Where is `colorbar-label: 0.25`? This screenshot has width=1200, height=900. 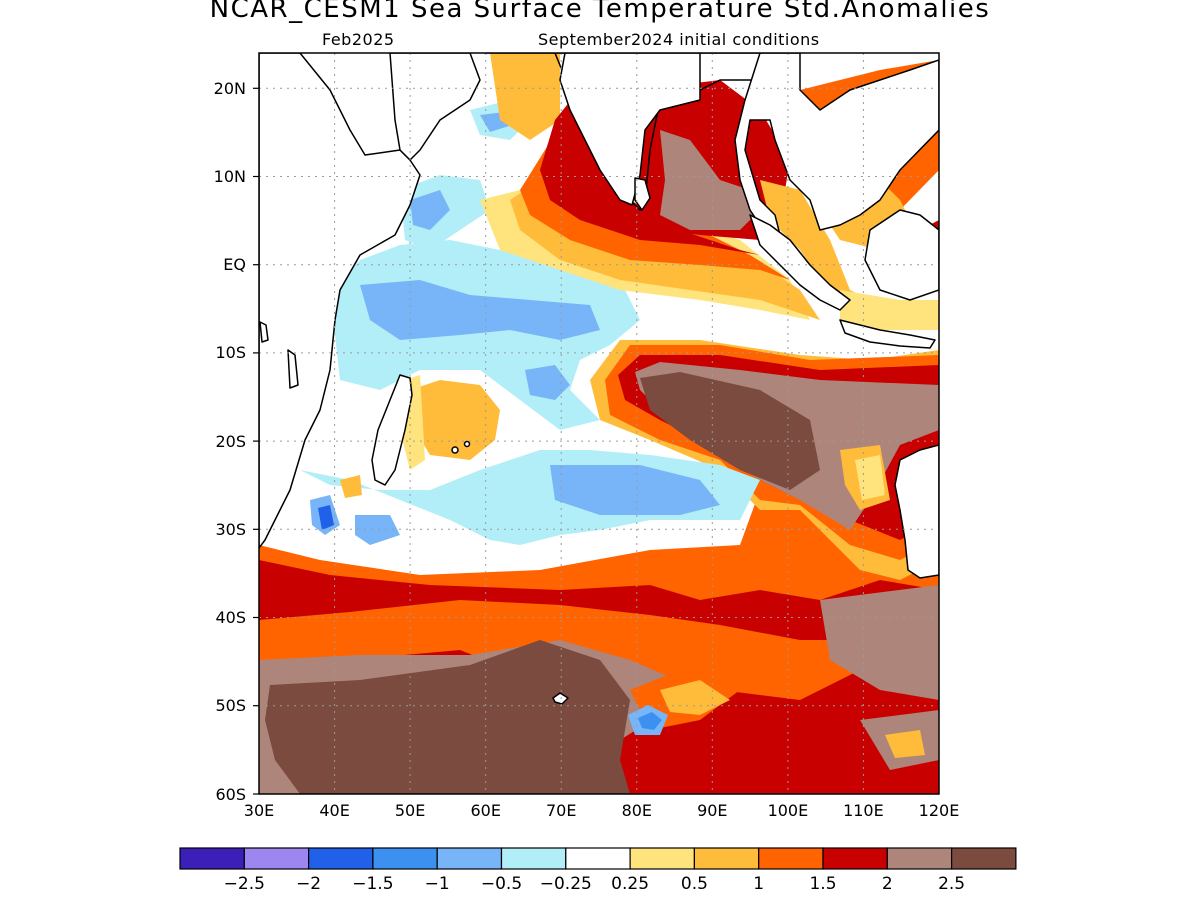 colorbar-label: 0.25 is located at coordinates (630, 884).